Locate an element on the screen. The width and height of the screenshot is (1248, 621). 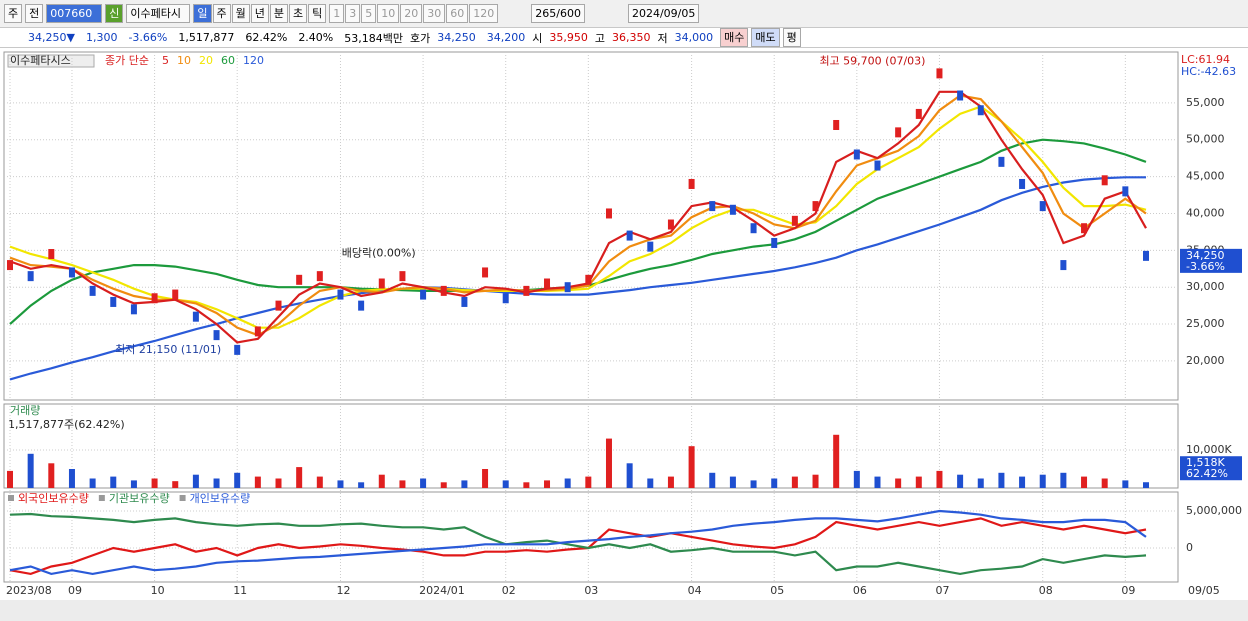
x-tick-label: 10 is located at coordinates (158, 590).